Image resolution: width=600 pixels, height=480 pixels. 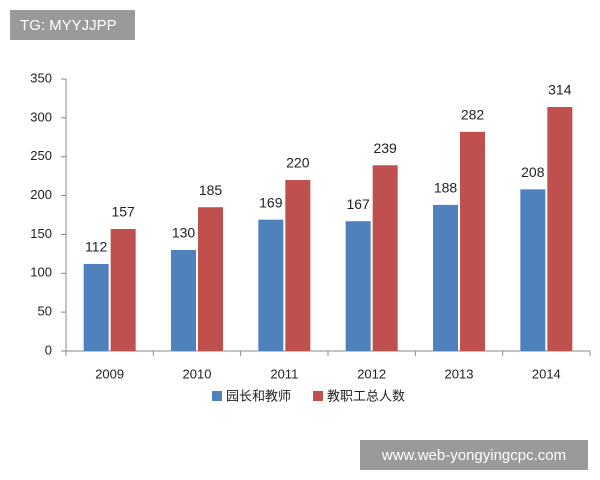 I want to click on watermark-text: www.web-yongyingcpc.com, so click(x=473, y=455).